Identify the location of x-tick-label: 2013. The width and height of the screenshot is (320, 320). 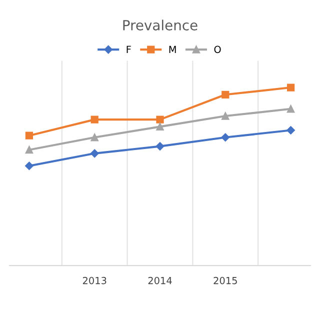
(94, 280).